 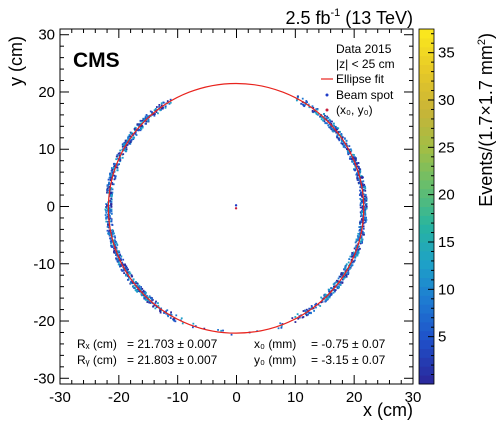 What do you see at coordinates (236, 397) in the screenshot?
I see `x-tick-label: 0` at bounding box center [236, 397].